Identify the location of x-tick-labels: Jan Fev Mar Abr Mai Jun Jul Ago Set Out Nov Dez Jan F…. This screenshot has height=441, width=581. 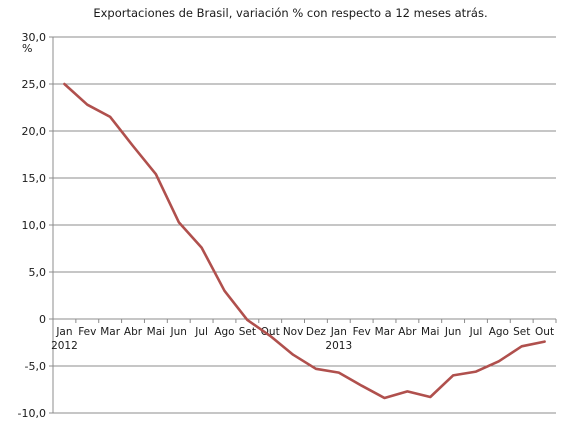
(302, 339).